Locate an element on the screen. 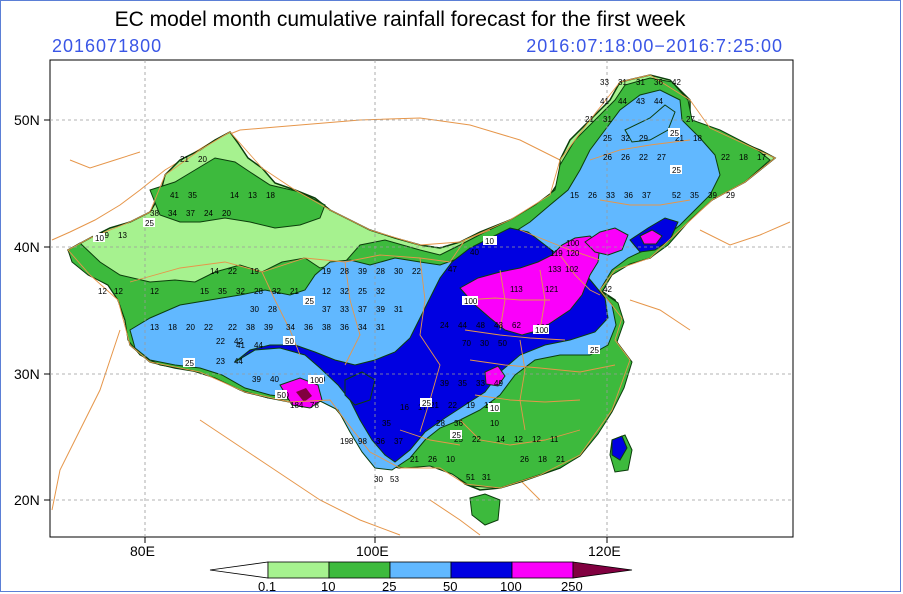 The image size is (903, 594). contour-label: 100 is located at coordinates (542, 330).